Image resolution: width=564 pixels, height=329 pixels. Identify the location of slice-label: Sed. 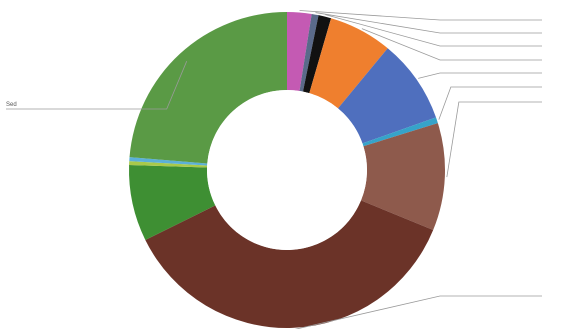
(11, 105).